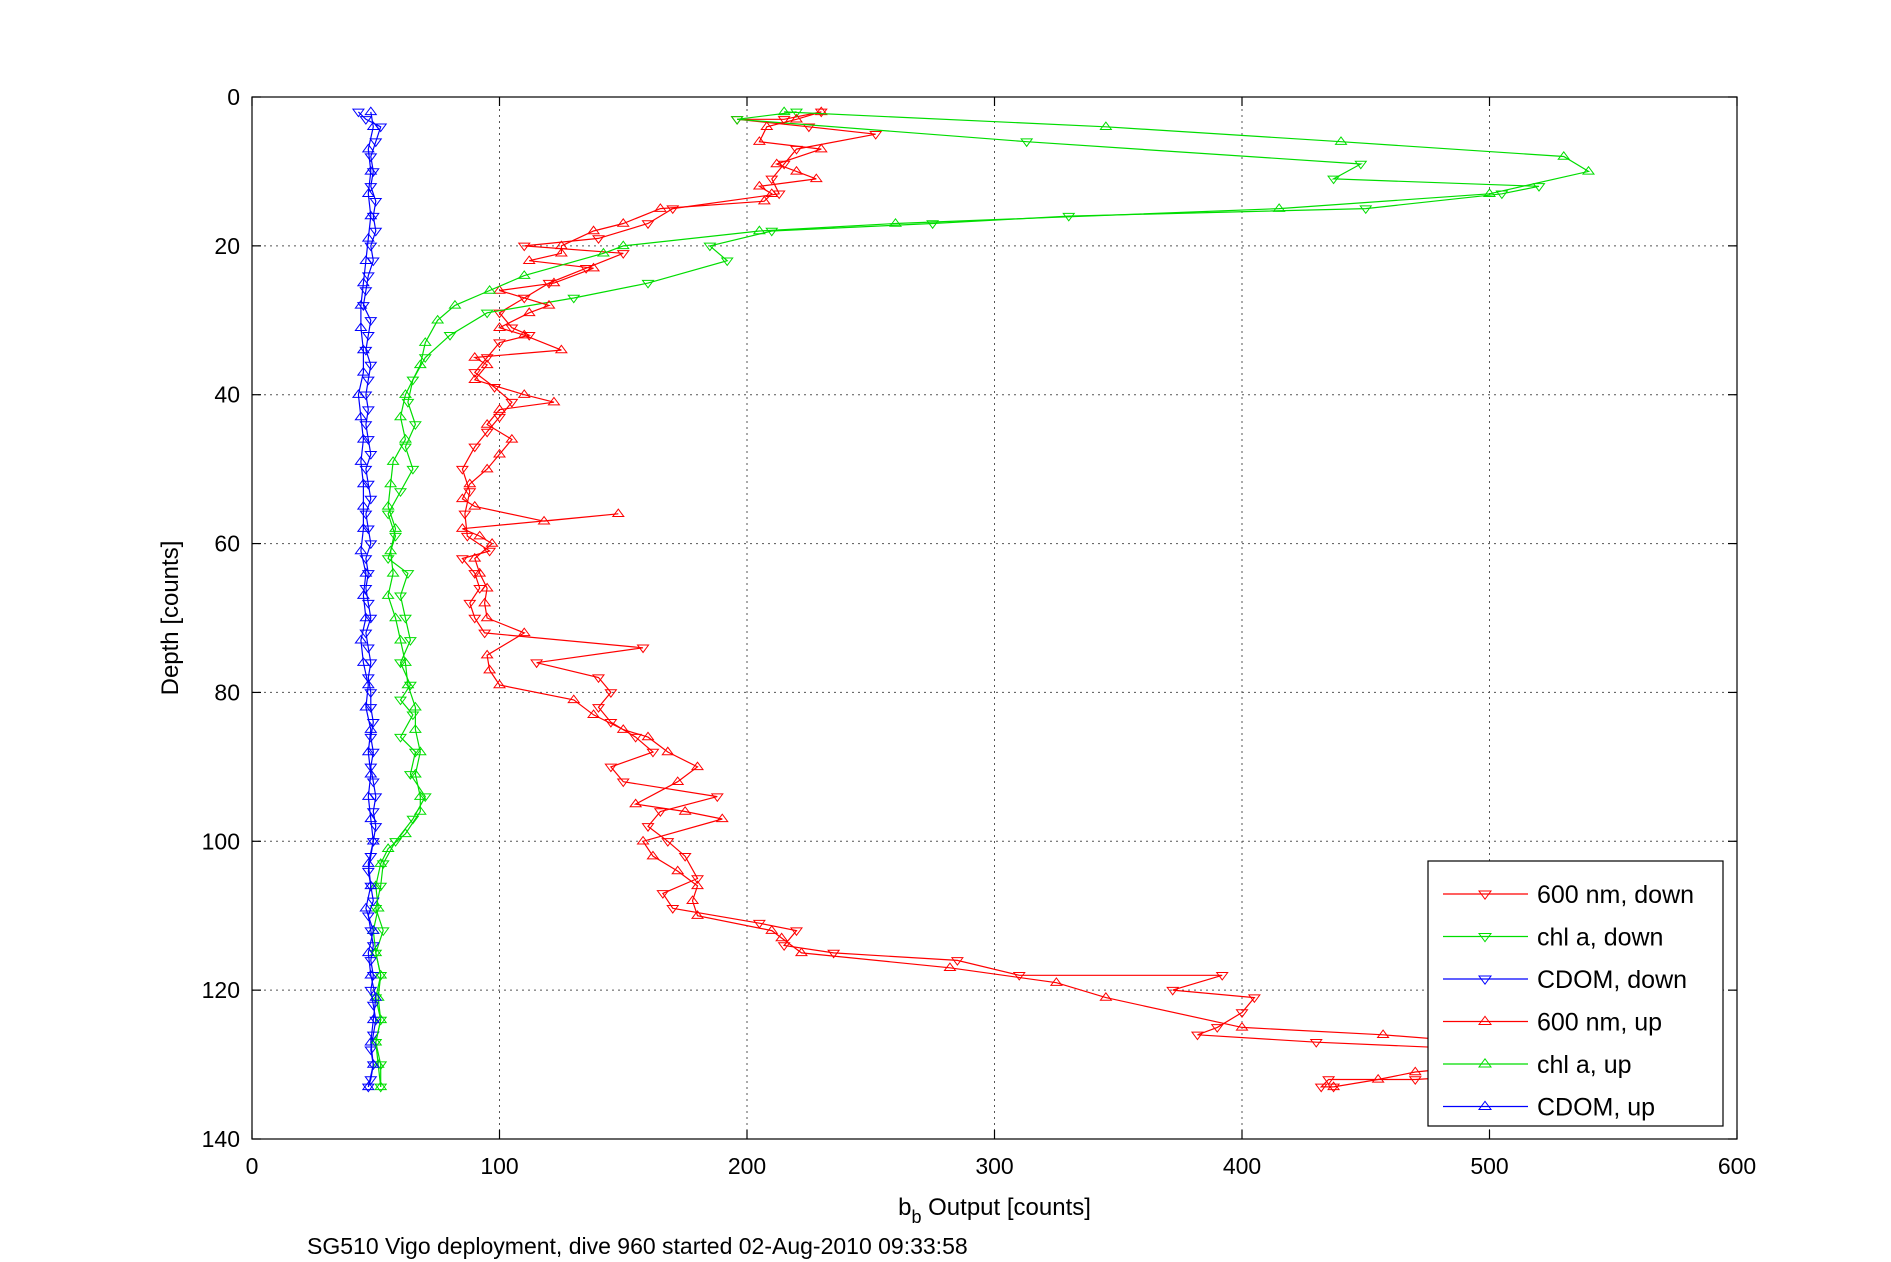 The image size is (1891, 1262). What do you see at coordinates (904, 1207) in the screenshot?
I see `x-axis-title-main: b` at bounding box center [904, 1207].